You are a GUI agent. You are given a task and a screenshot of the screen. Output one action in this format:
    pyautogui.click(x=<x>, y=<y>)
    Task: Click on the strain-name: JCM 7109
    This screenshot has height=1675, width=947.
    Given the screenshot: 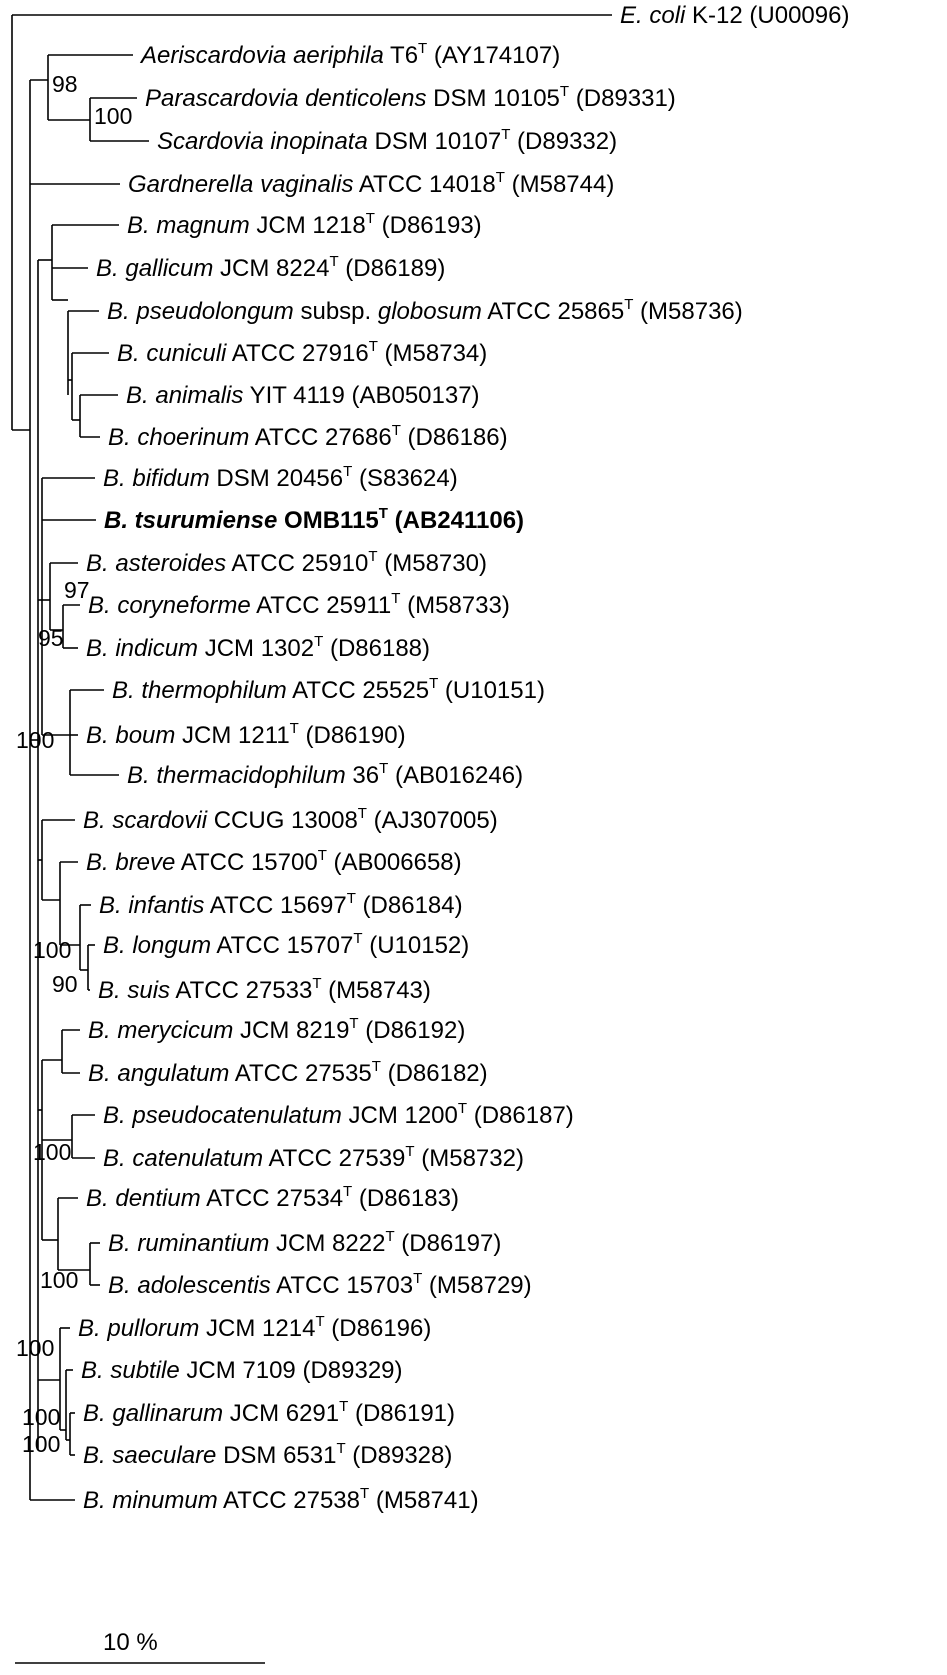 What is the action you would take?
    pyautogui.click(x=238, y=1370)
    